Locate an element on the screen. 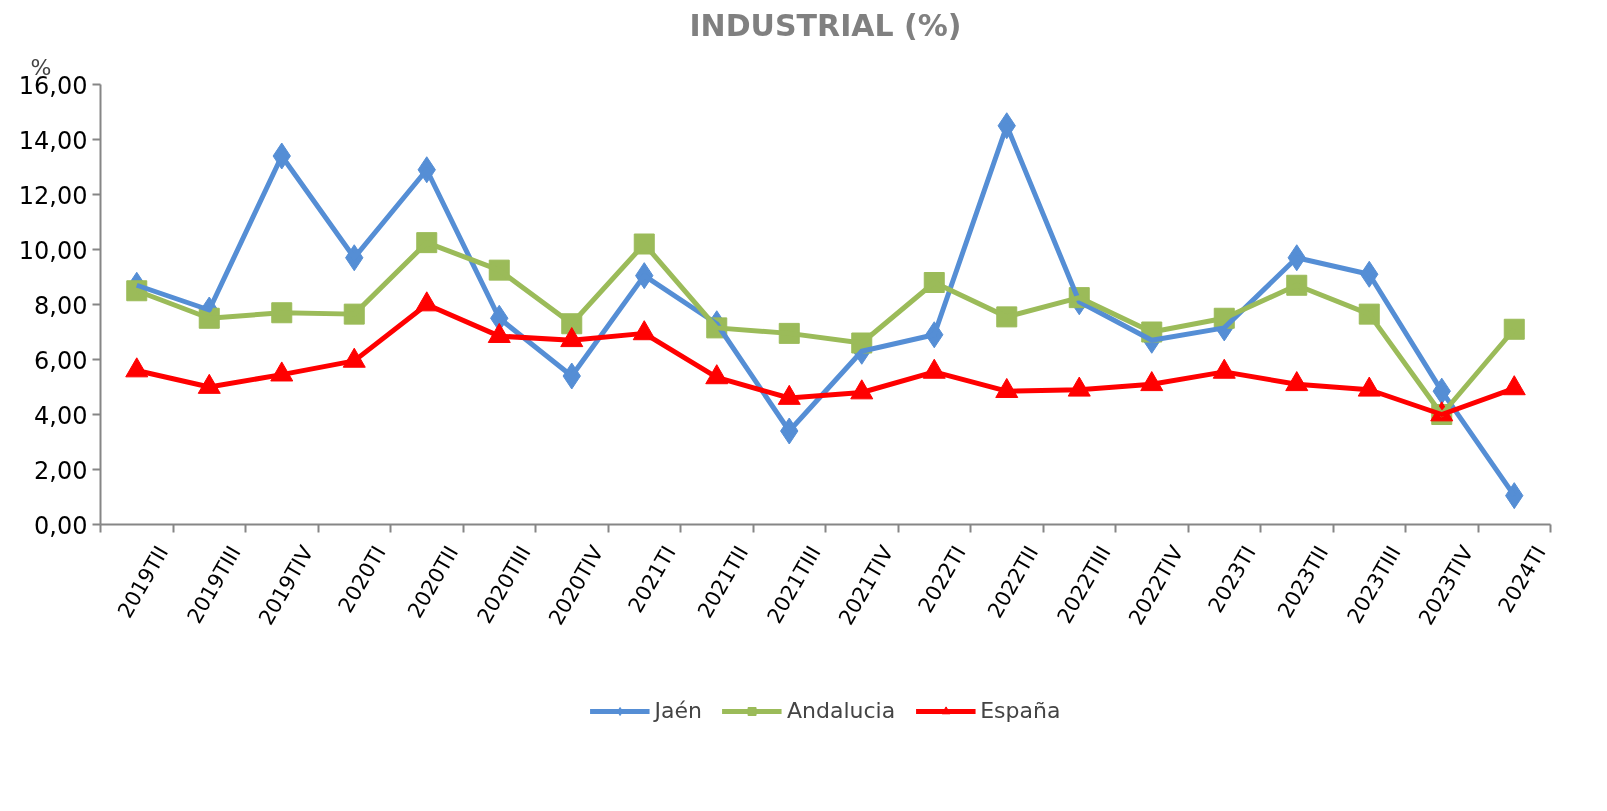 The image size is (1607, 811). legend-label: España is located at coordinates (1020, 710).